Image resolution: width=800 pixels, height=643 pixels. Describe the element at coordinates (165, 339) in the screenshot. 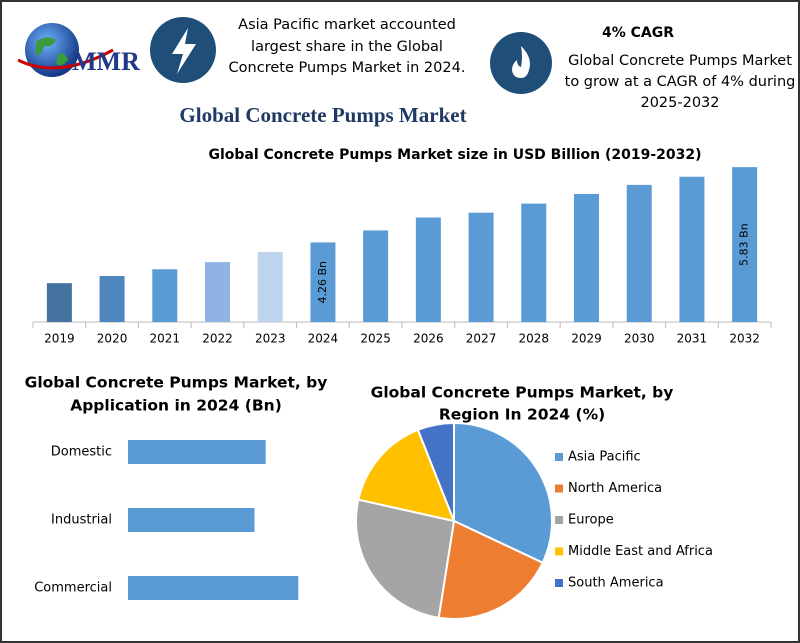

I see `x-tick-label: 2021` at that location.